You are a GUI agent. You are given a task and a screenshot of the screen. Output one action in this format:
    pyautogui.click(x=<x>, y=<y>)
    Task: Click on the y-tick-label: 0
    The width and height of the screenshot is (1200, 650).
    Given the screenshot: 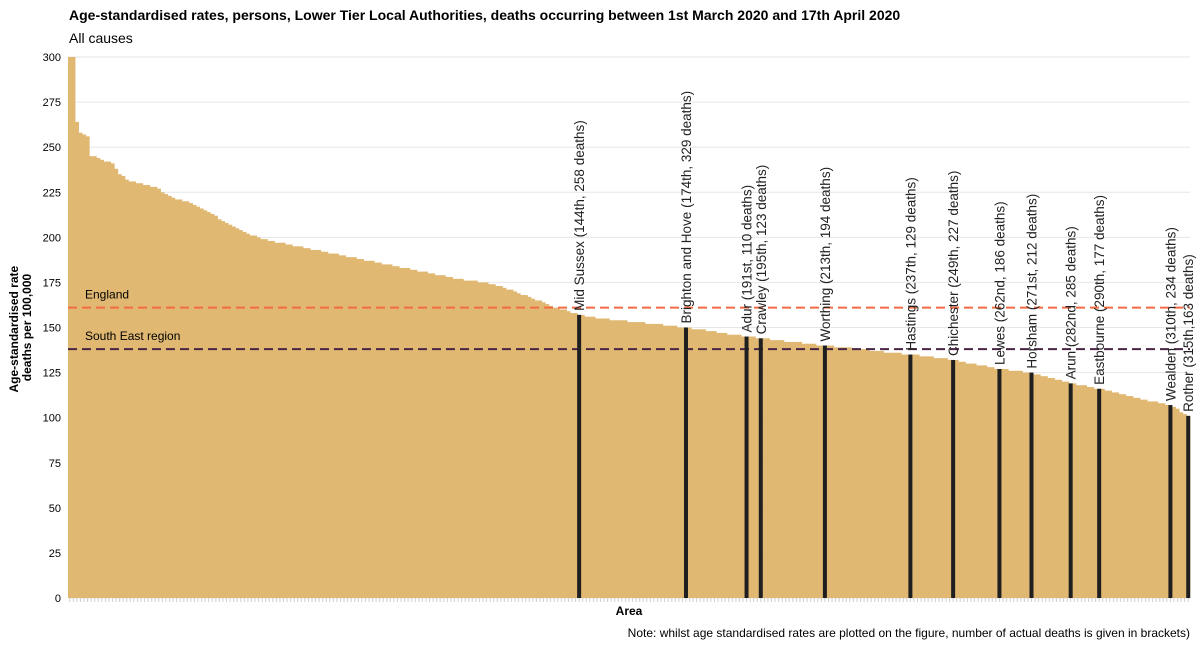 What is the action you would take?
    pyautogui.click(x=58, y=599)
    